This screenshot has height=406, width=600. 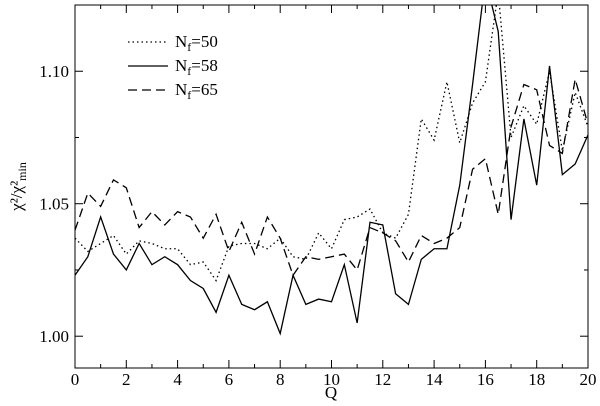 I want to click on x-tick-label: 4, so click(x=177, y=379).